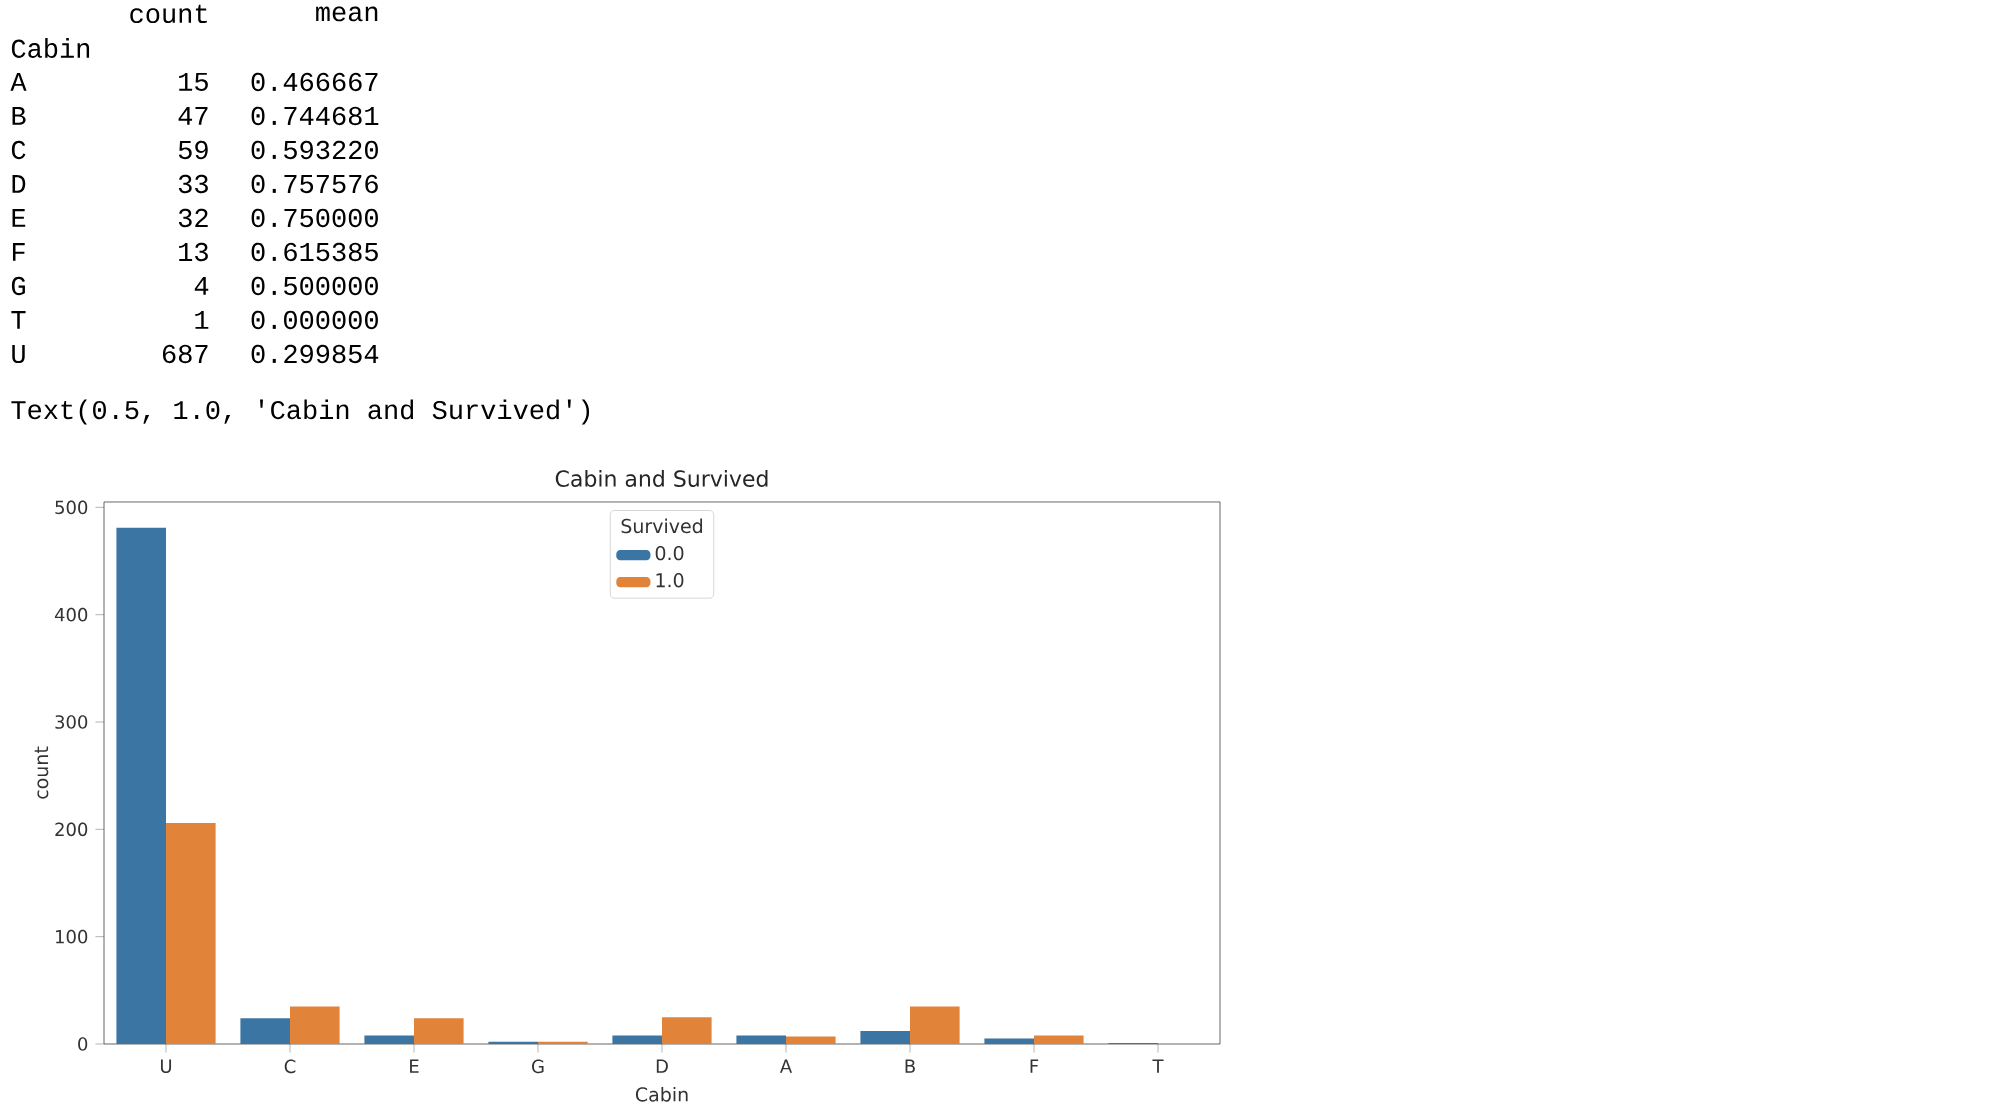  Describe the element at coordinates (661, 478) in the screenshot. I see `chart-title: Cabin and Survived` at that location.